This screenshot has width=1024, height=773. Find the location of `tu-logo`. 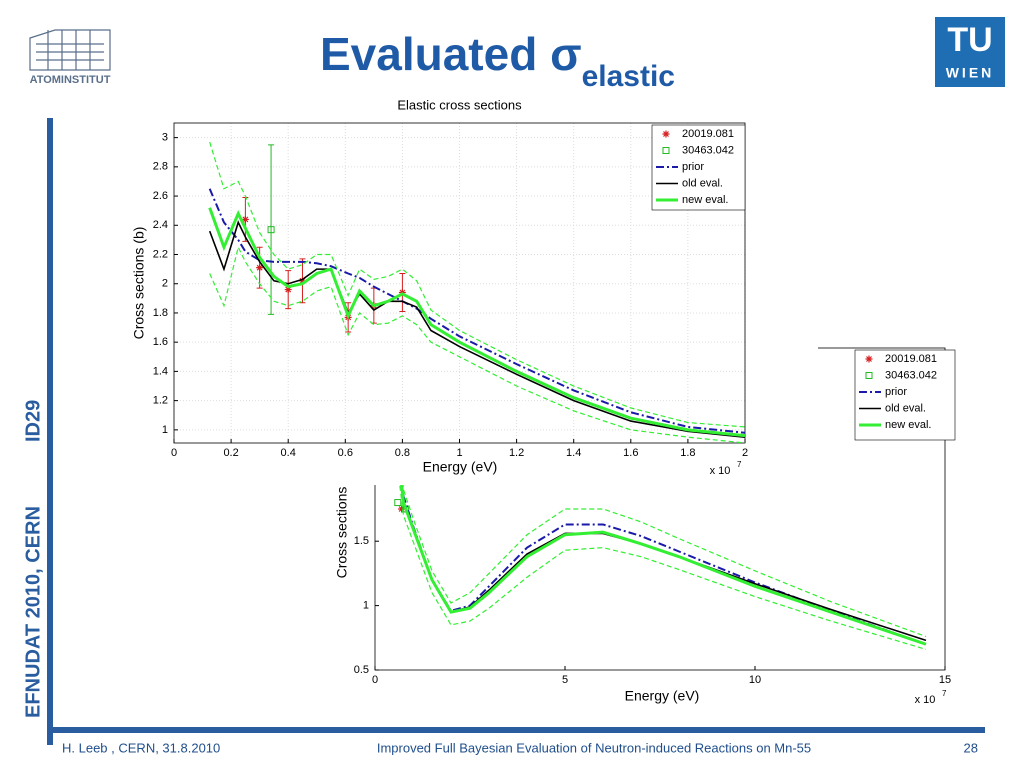

tu-logo is located at coordinates (970, 52).